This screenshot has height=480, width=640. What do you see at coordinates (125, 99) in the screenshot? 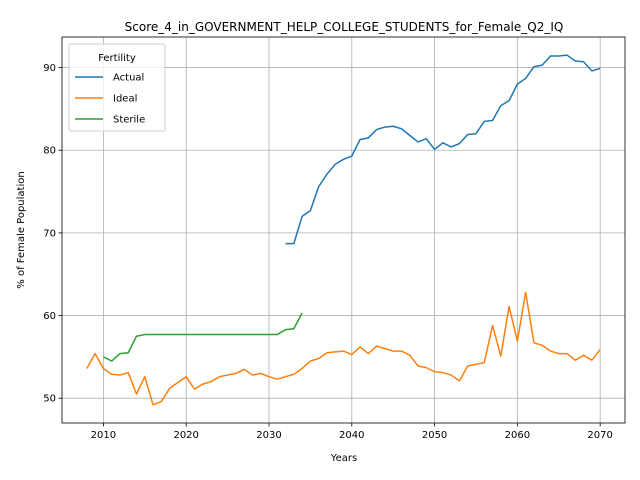
I see `legend-label-ideal: Ideal` at bounding box center [125, 99].